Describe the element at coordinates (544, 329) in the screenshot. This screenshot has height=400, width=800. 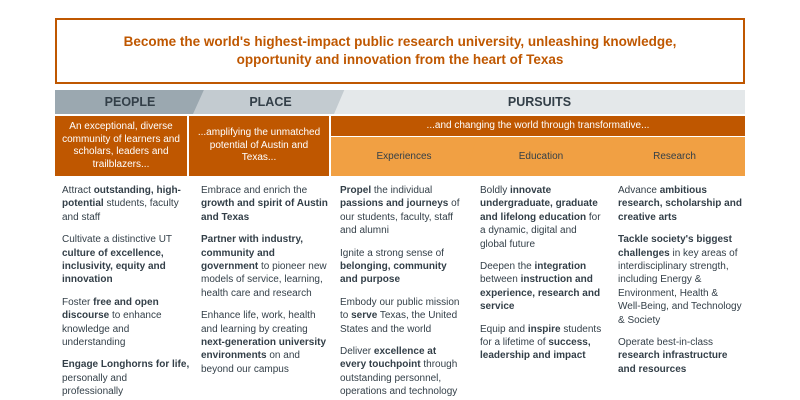
I see `education-item-text: inspire` at that location.